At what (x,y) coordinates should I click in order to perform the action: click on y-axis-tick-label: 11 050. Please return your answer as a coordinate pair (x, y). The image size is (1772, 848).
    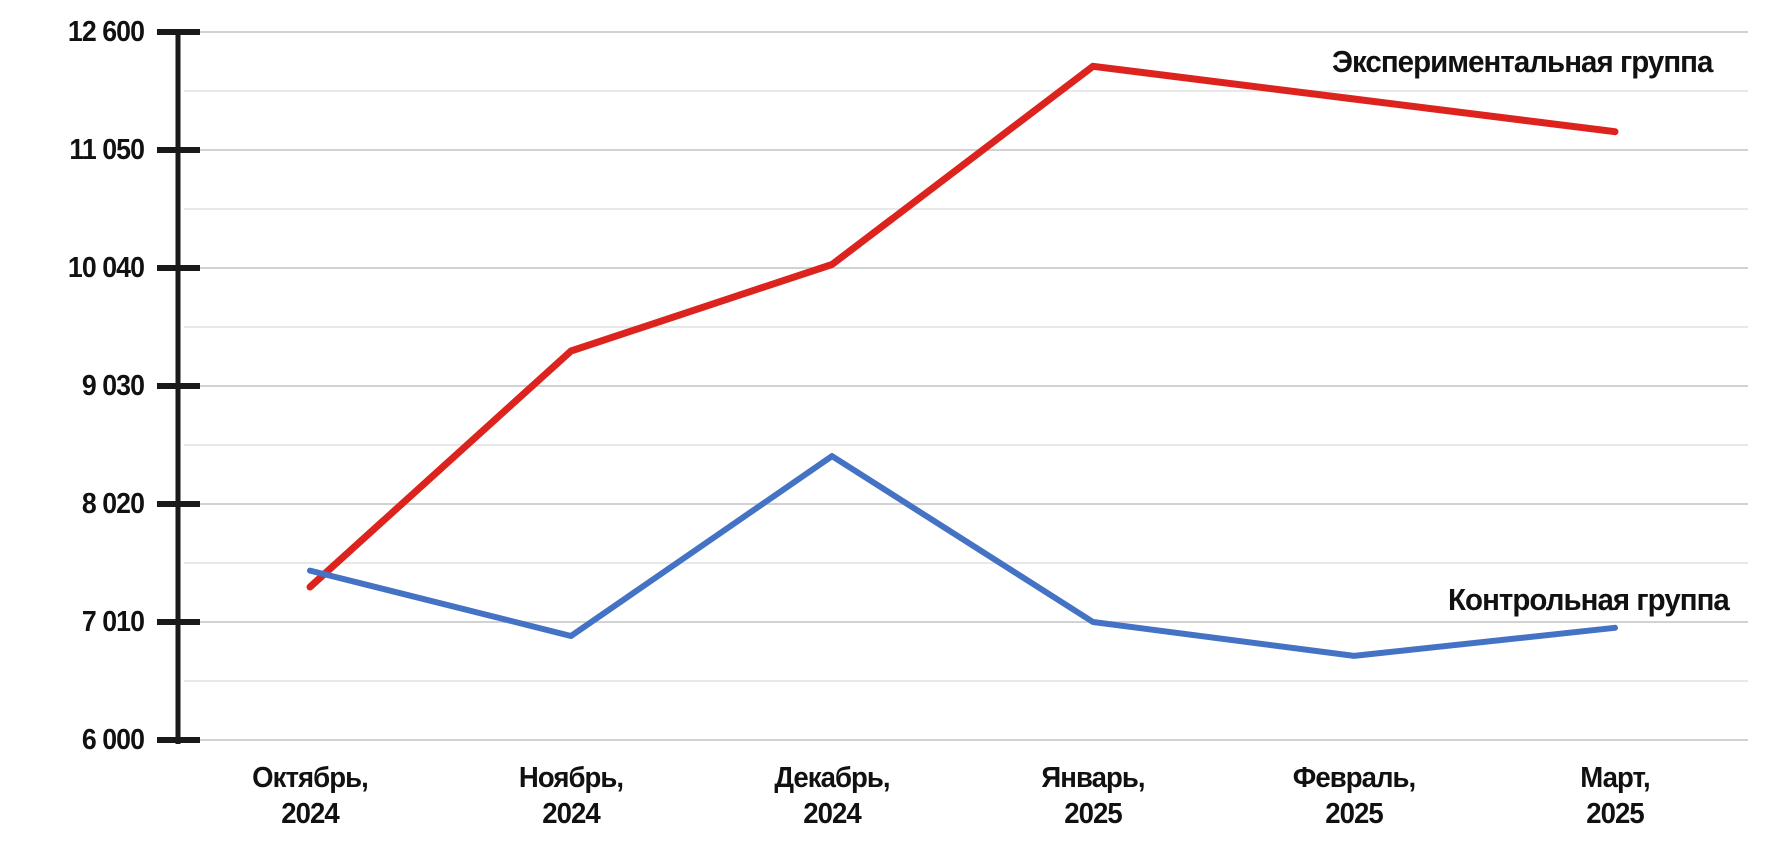
    Looking at the image, I should click on (107, 150).